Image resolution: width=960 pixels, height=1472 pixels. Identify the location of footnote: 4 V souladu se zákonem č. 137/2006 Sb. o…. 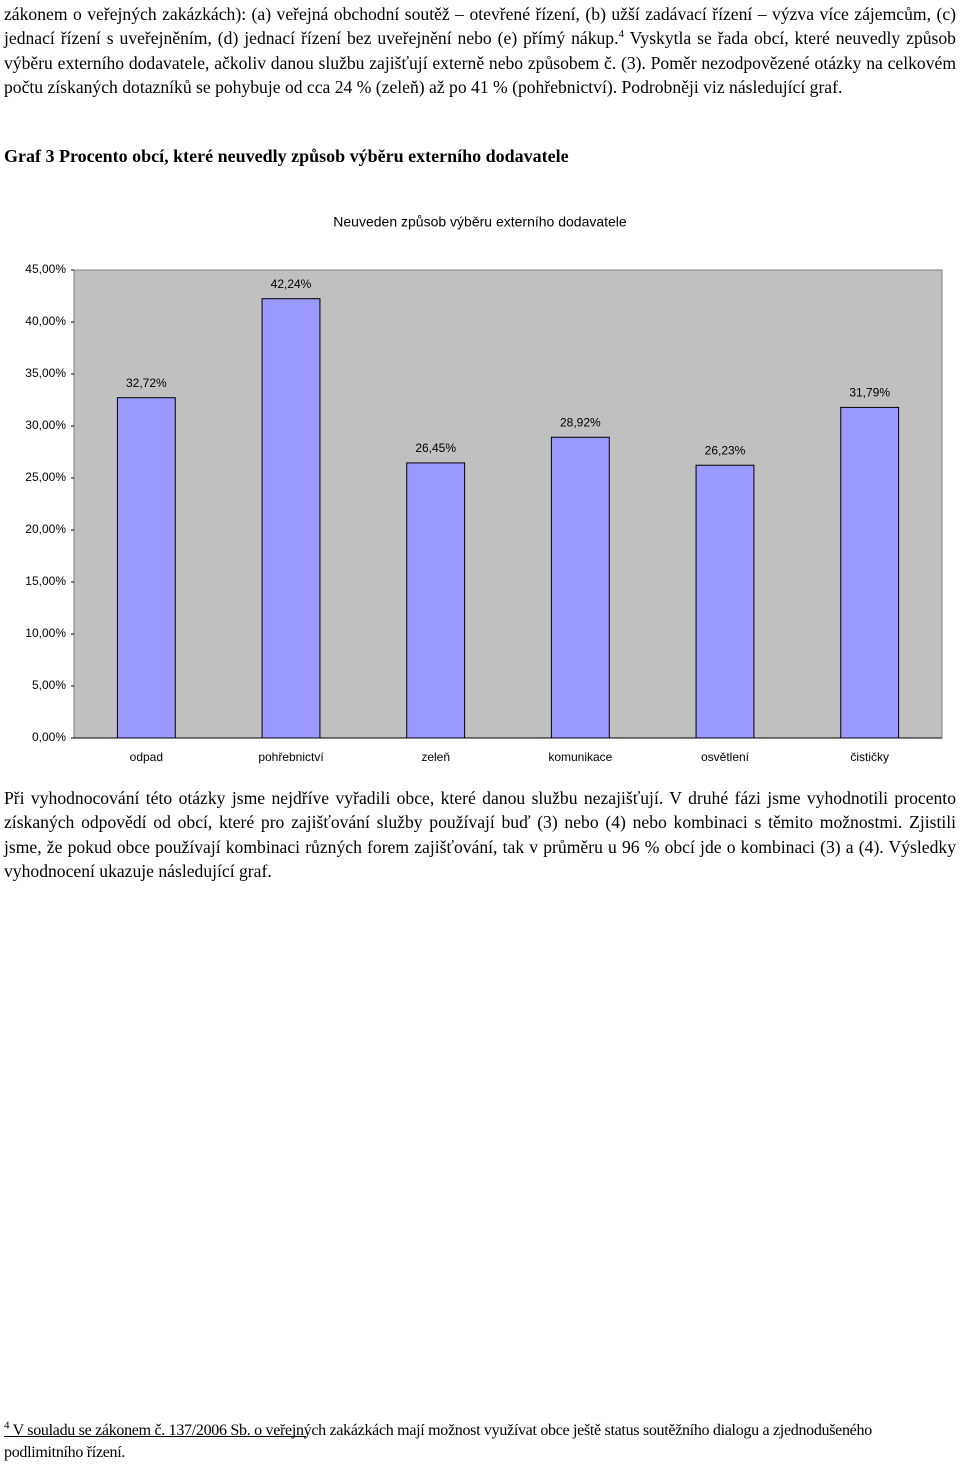
(474, 1442).